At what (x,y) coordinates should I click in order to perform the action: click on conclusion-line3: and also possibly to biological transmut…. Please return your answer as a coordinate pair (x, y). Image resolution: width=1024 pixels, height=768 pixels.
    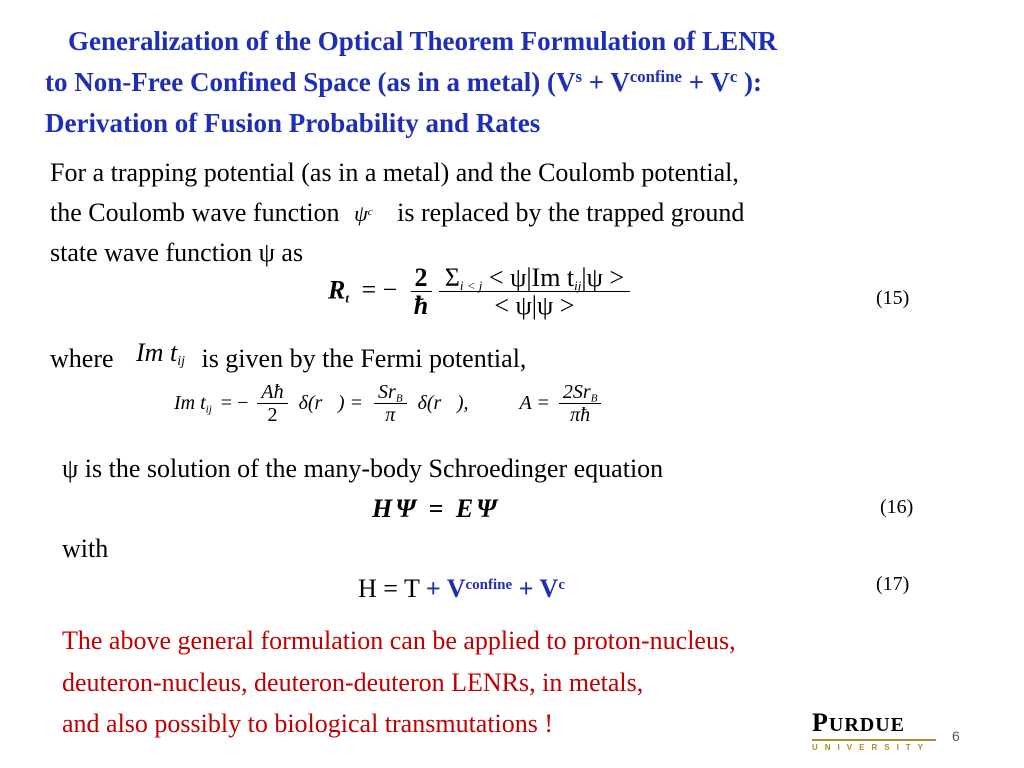
    Looking at the image, I should click on (308, 723).